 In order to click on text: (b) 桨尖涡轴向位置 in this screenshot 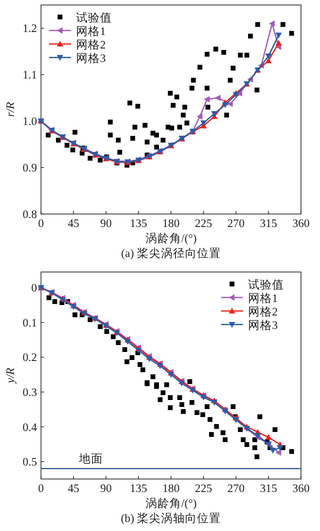, I will do `click(171, 518)`.